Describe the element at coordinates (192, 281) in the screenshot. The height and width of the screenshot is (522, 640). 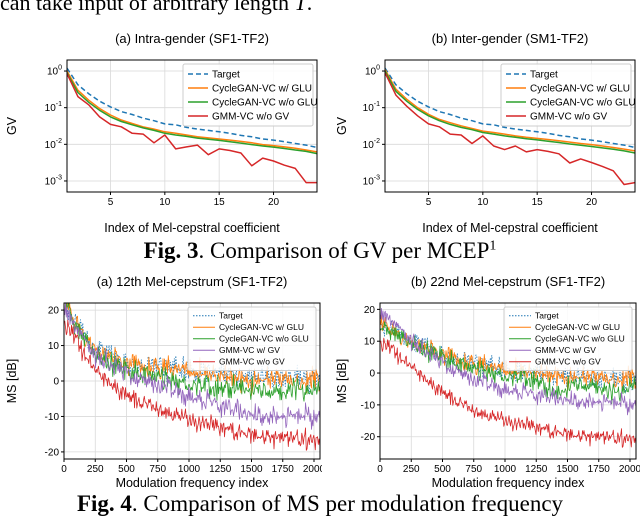
I see `chart-title: (a) 12th Mel-cepstrum (SF1-TF2)` at that location.